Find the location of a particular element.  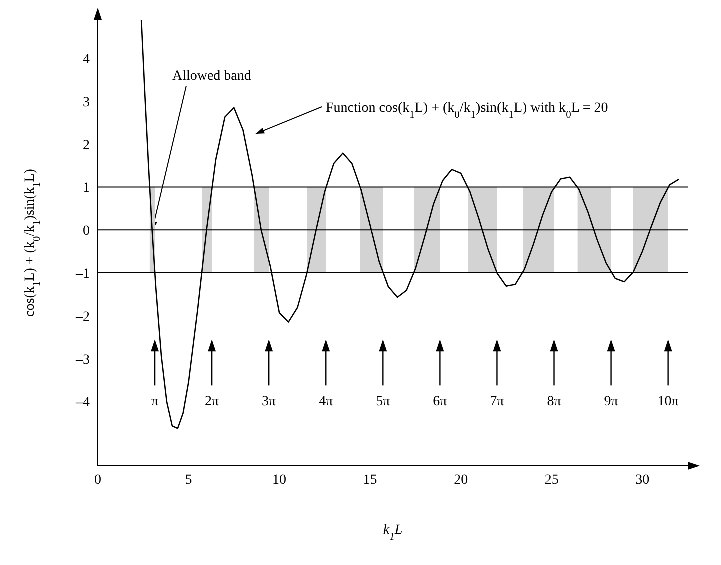

y-tick-label: 4 is located at coordinates (86, 60).